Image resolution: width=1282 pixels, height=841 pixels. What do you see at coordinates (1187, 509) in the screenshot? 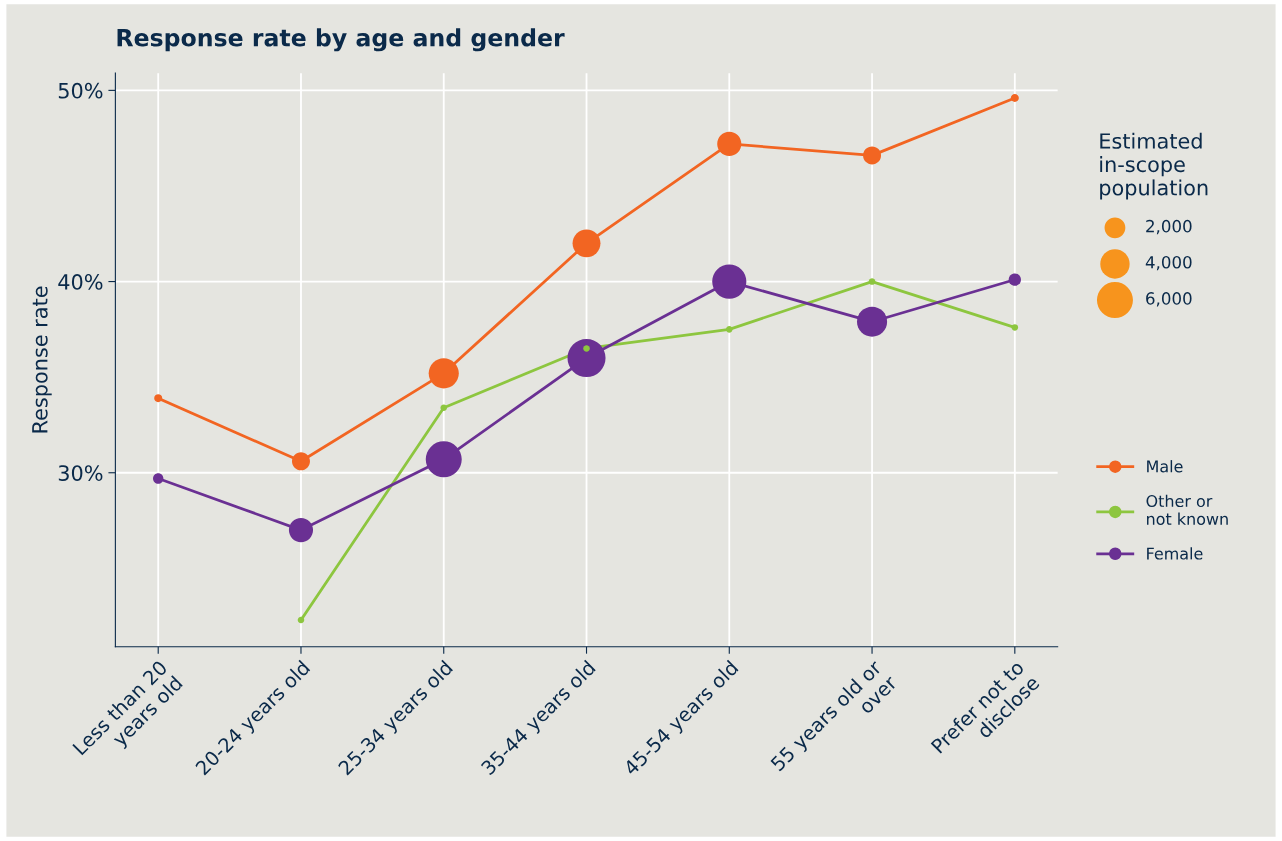
I see `legend-label: Other or not known` at bounding box center [1187, 509].